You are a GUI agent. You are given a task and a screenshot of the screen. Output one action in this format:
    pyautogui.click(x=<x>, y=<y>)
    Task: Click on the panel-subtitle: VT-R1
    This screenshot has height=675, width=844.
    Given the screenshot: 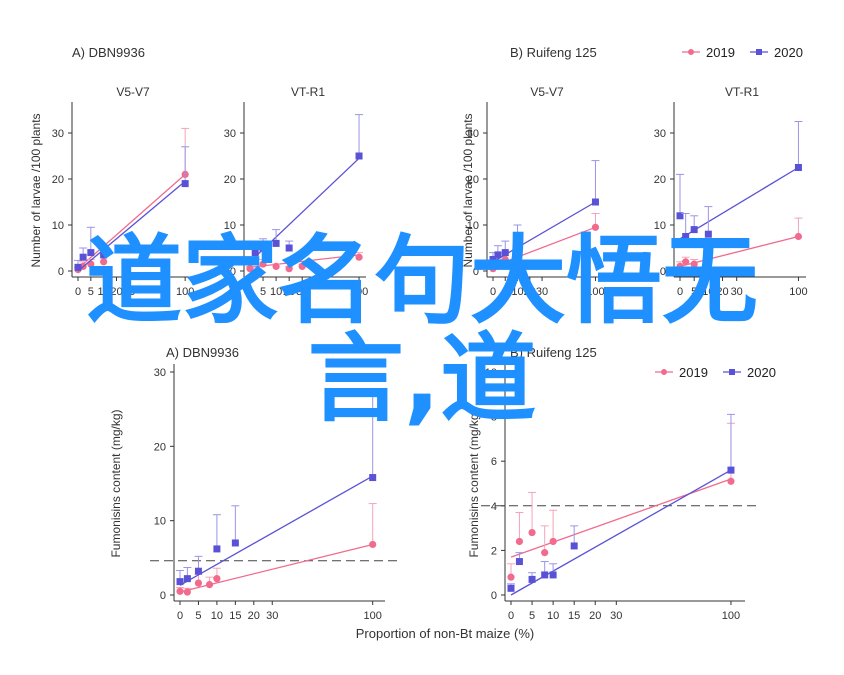 What is the action you would take?
    pyautogui.click(x=742, y=92)
    